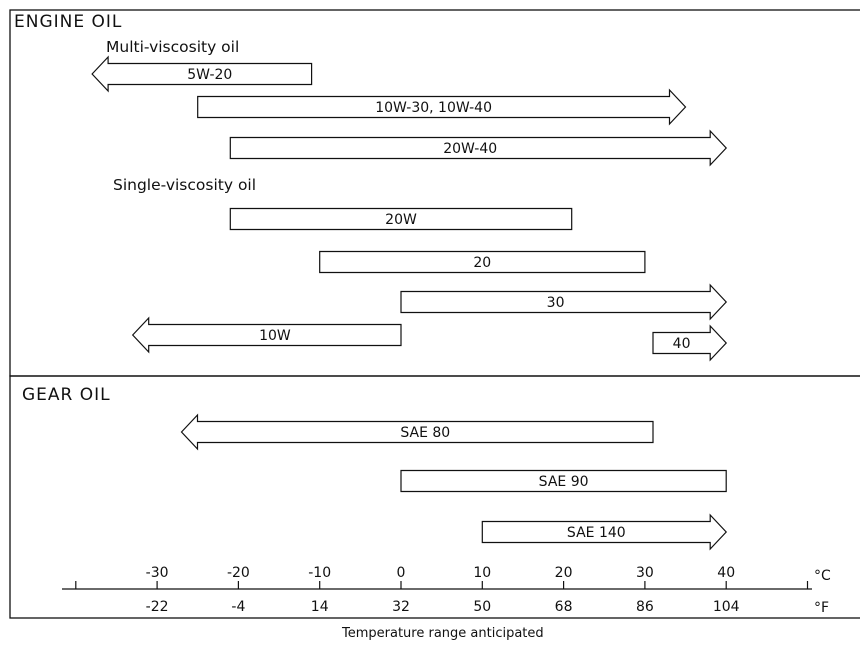 This screenshot has width=860, height=646. I want to click on celsius-tick-label: 0, so click(401, 573).